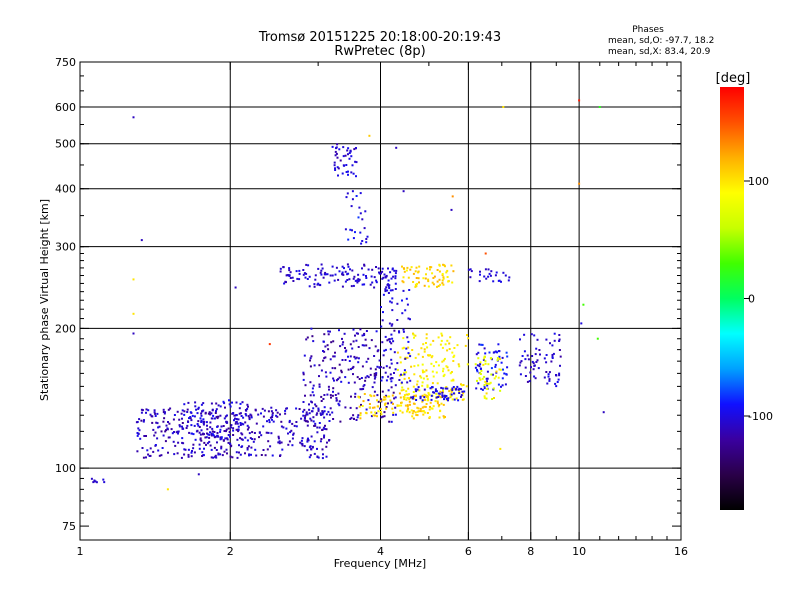 Image resolution: width=800 pixels, height=600 pixels. I want to click on y-tick-label: 500, so click(65, 144).